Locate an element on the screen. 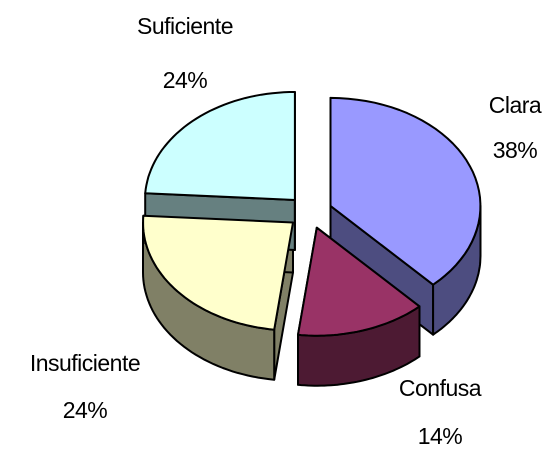 This screenshot has height=460, width=555. slice-label: Suficiente is located at coordinates (185, 26).